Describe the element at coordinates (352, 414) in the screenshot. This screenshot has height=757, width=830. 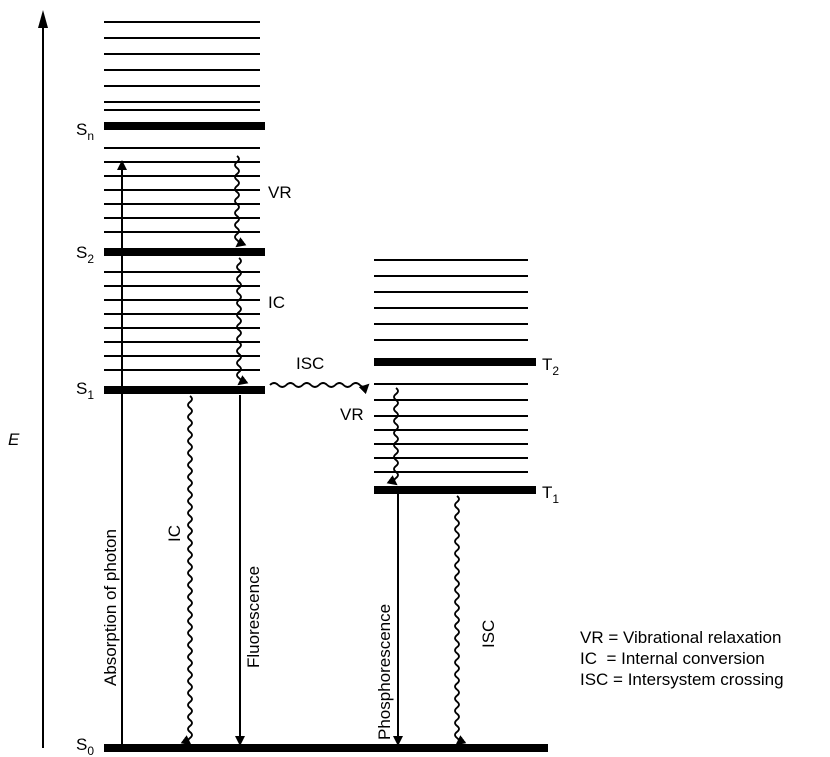
I see `vr-triplet-label: VR` at that location.